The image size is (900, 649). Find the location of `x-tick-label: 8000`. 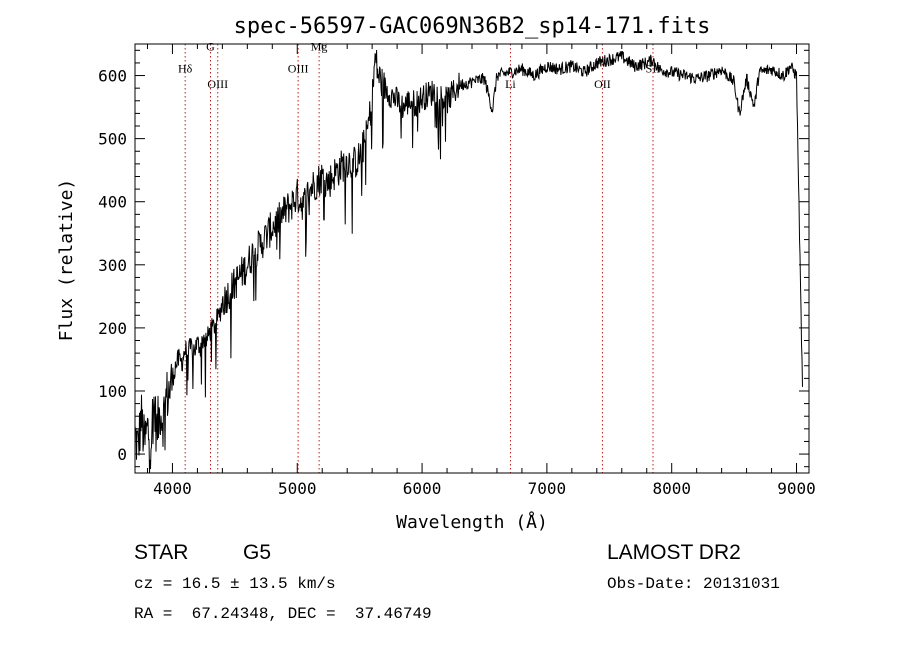

x-tick-label: 8000 is located at coordinates (671, 488).